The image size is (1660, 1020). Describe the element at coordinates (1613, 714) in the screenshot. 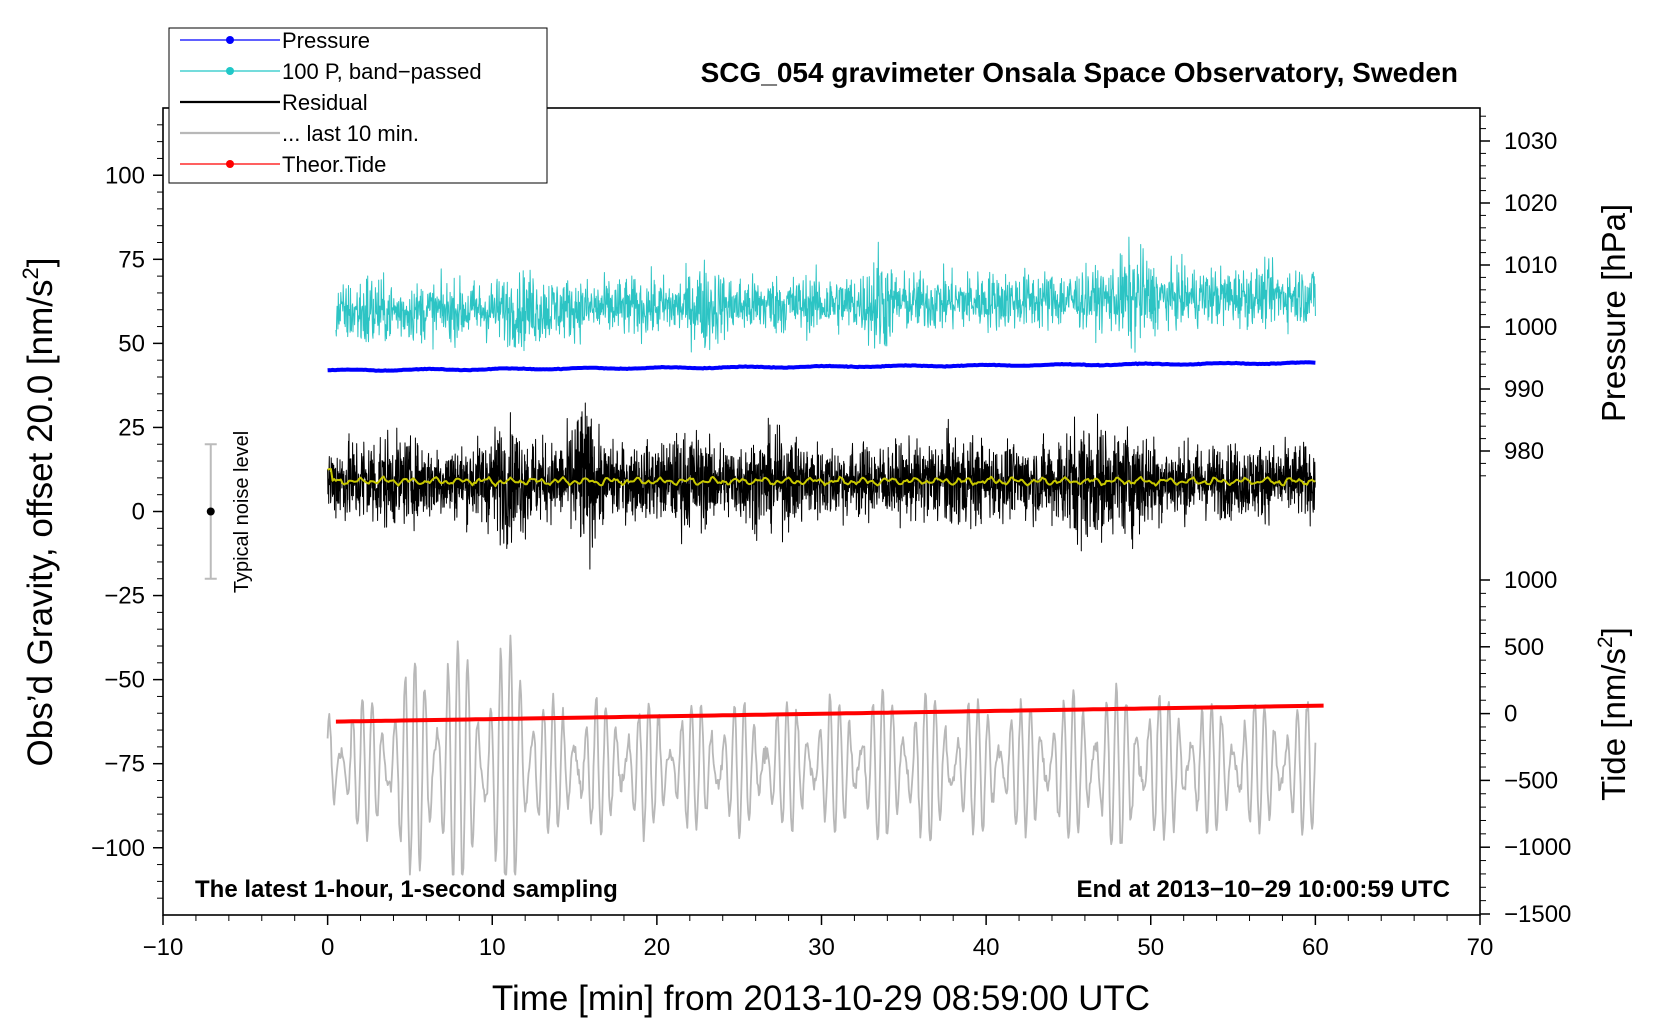

I see `y-axis-label-tide: Tide [nm/s2]` at that location.